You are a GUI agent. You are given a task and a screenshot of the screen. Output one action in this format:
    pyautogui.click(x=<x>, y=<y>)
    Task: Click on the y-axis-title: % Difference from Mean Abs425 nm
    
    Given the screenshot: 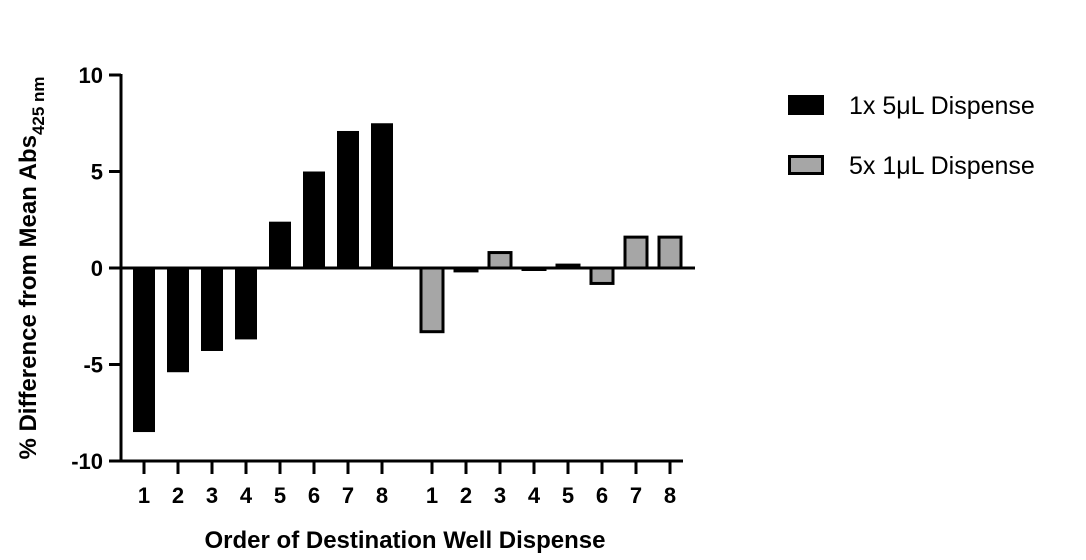 What is the action you would take?
    pyautogui.click(x=31, y=267)
    